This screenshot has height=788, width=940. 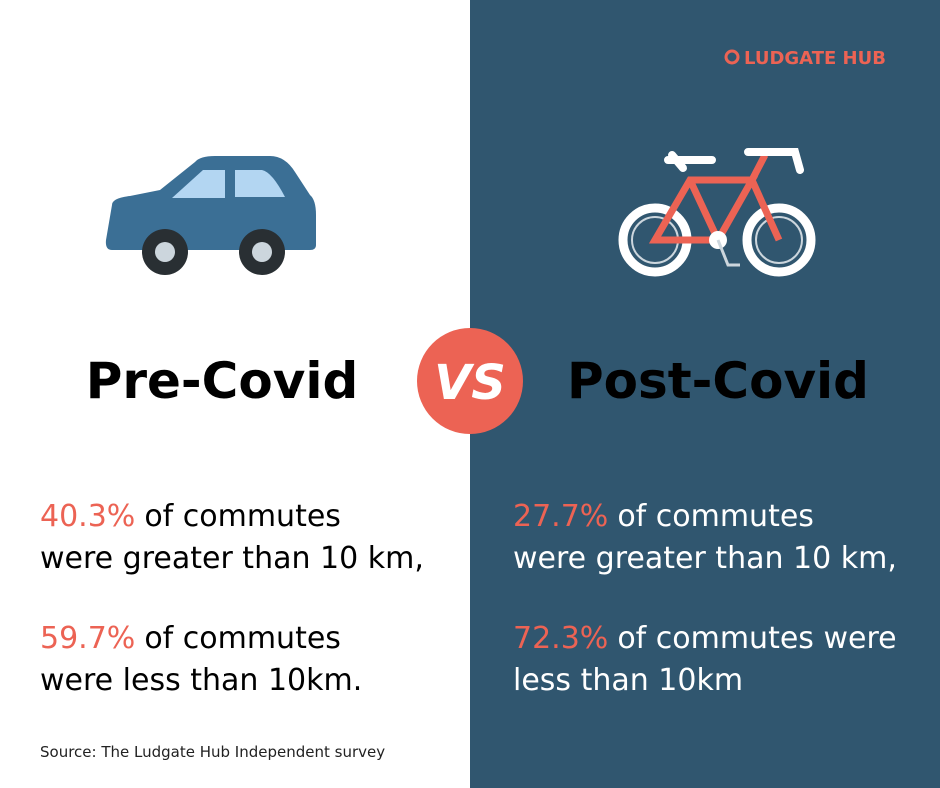 I want to click on stat-line: less than 10km, so click(x=628, y=680).